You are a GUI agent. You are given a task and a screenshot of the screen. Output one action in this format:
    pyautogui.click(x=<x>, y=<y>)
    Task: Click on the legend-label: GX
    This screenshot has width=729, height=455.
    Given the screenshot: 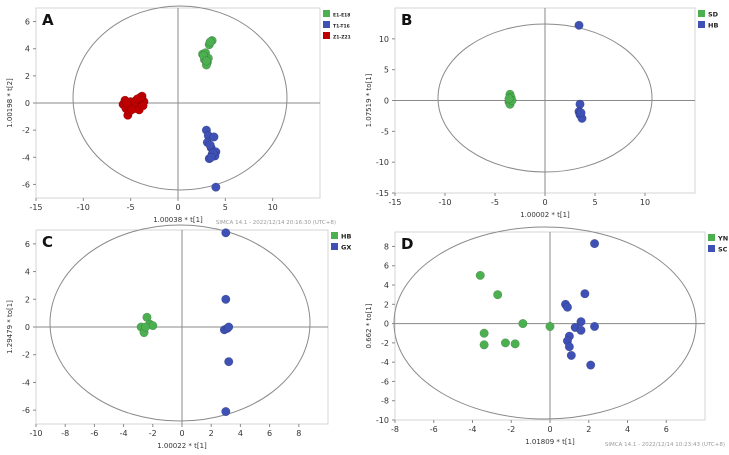 What is the action you would take?
    pyautogui.click(x=346, y=248)
    